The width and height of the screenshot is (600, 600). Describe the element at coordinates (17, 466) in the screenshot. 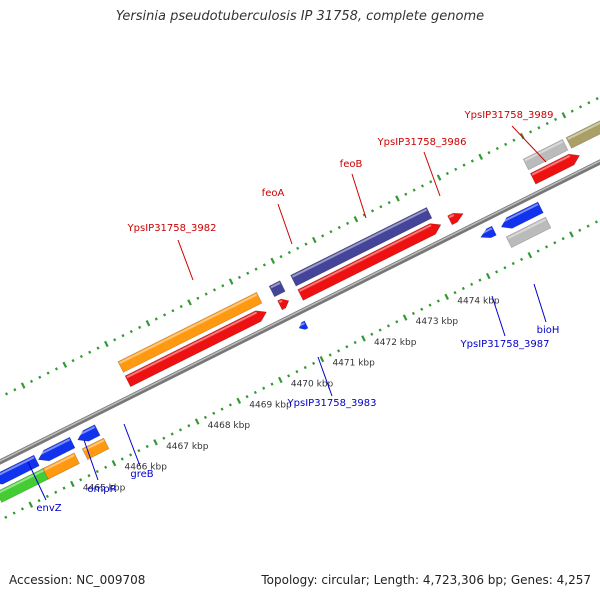

I see `cds-arrow-envZ-shine` at that location.